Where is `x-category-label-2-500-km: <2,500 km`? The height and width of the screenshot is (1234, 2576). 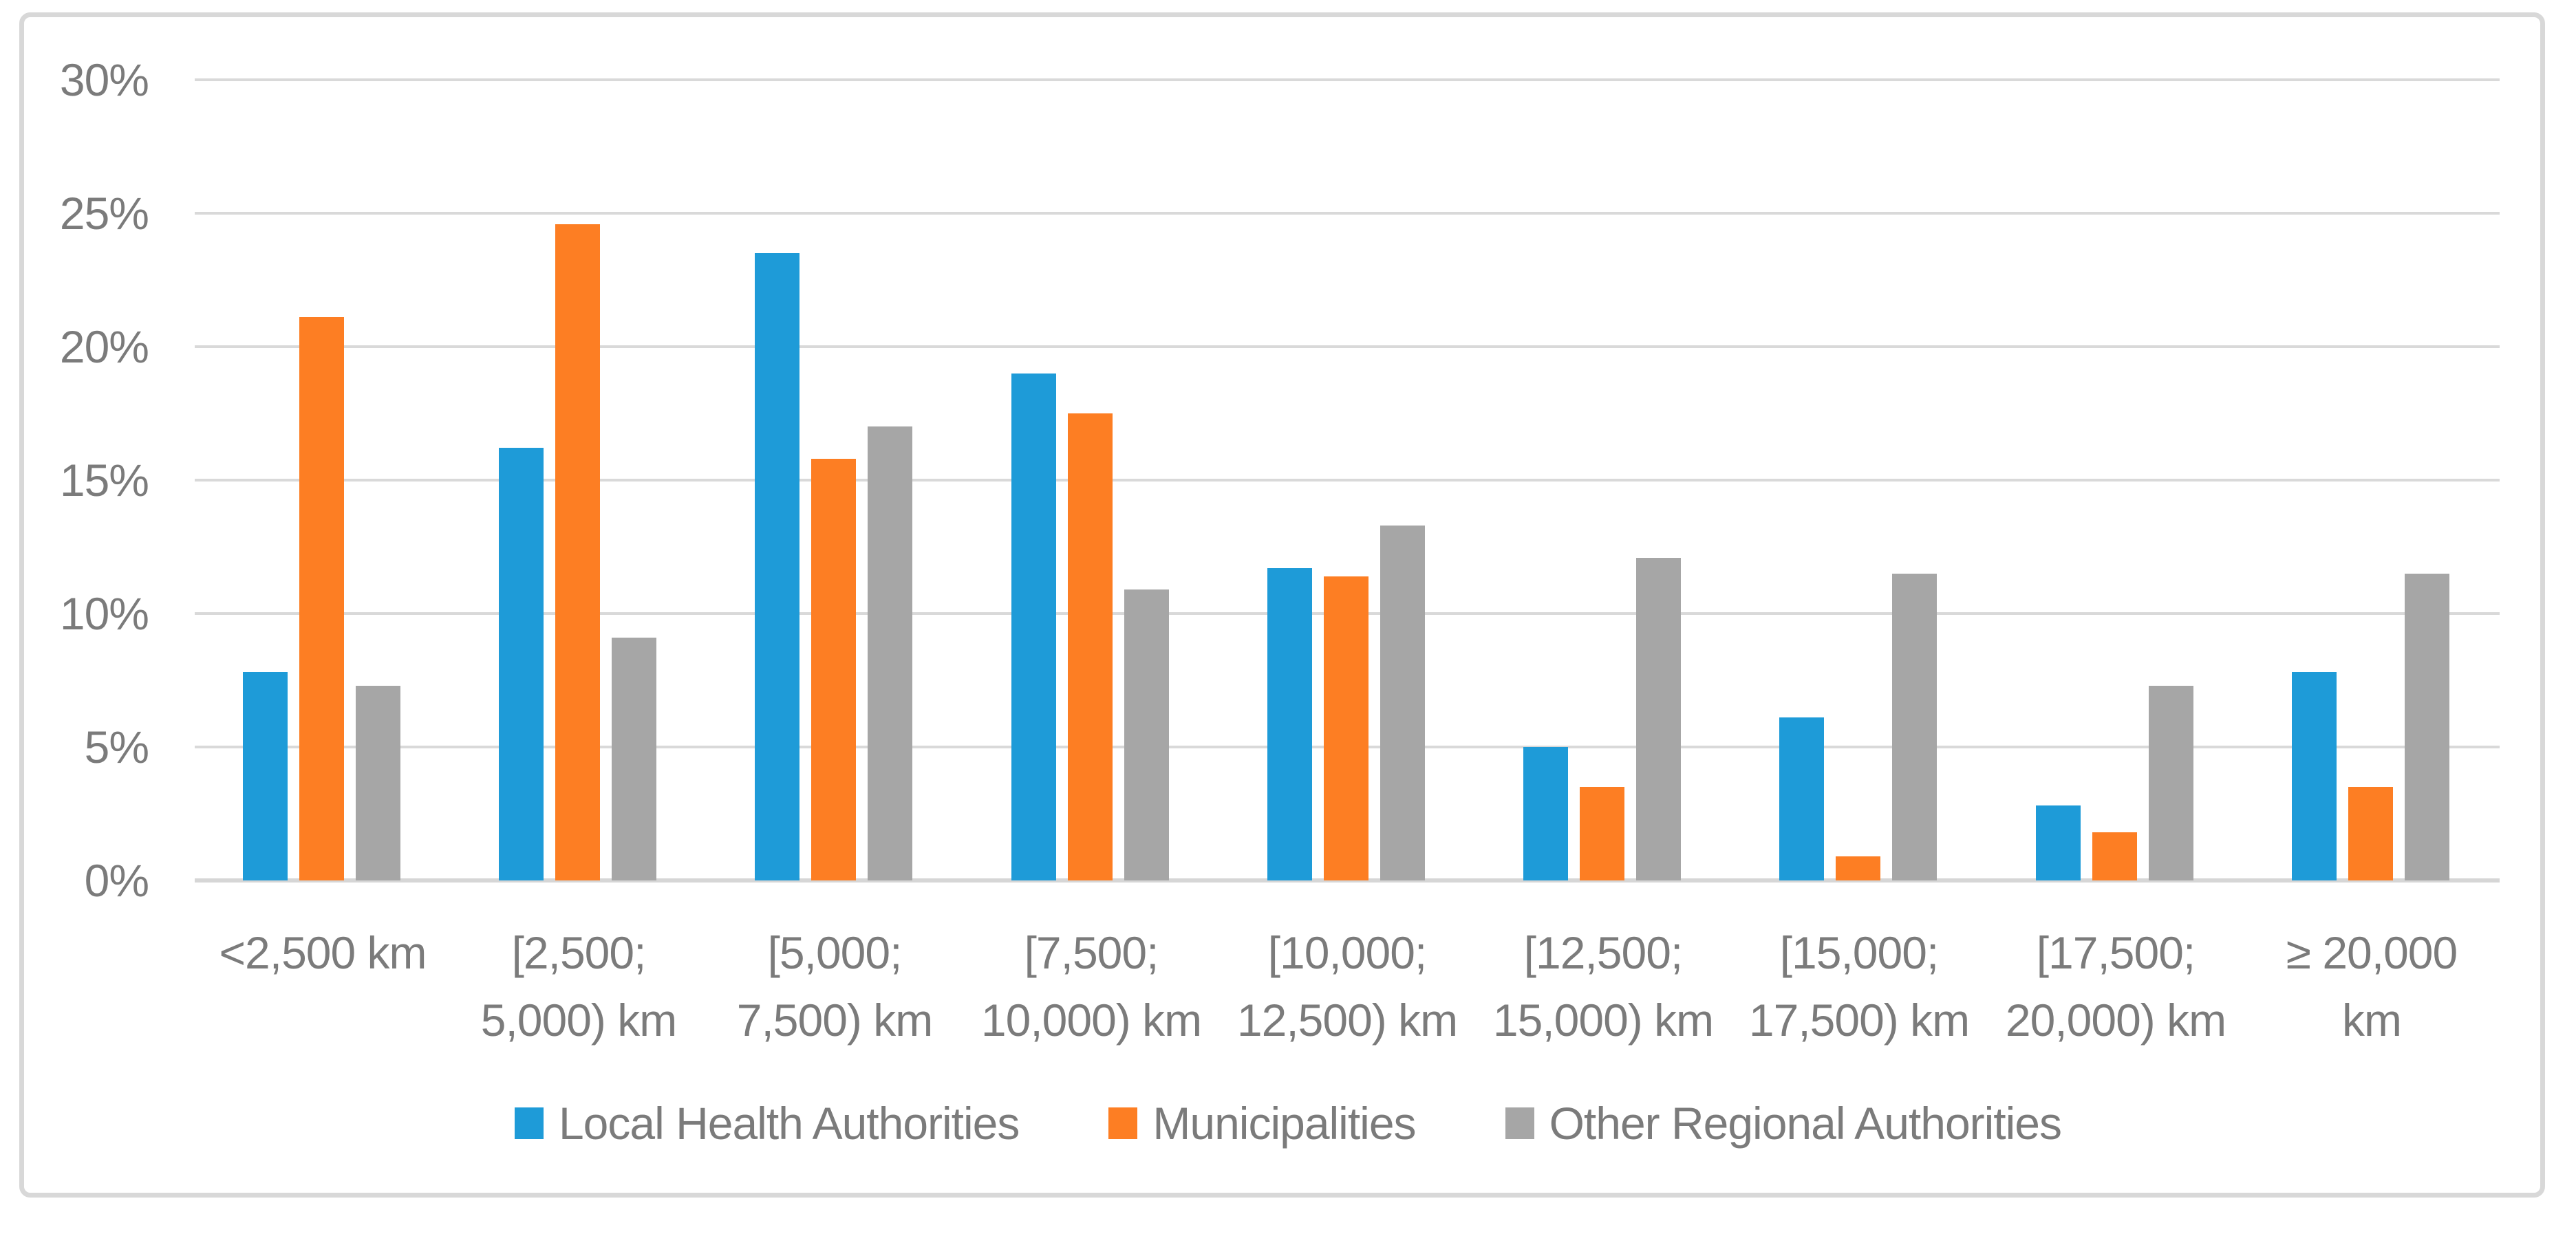
x-category-label-2-500-km: <2,500 km is located at coordinates (322, 952).